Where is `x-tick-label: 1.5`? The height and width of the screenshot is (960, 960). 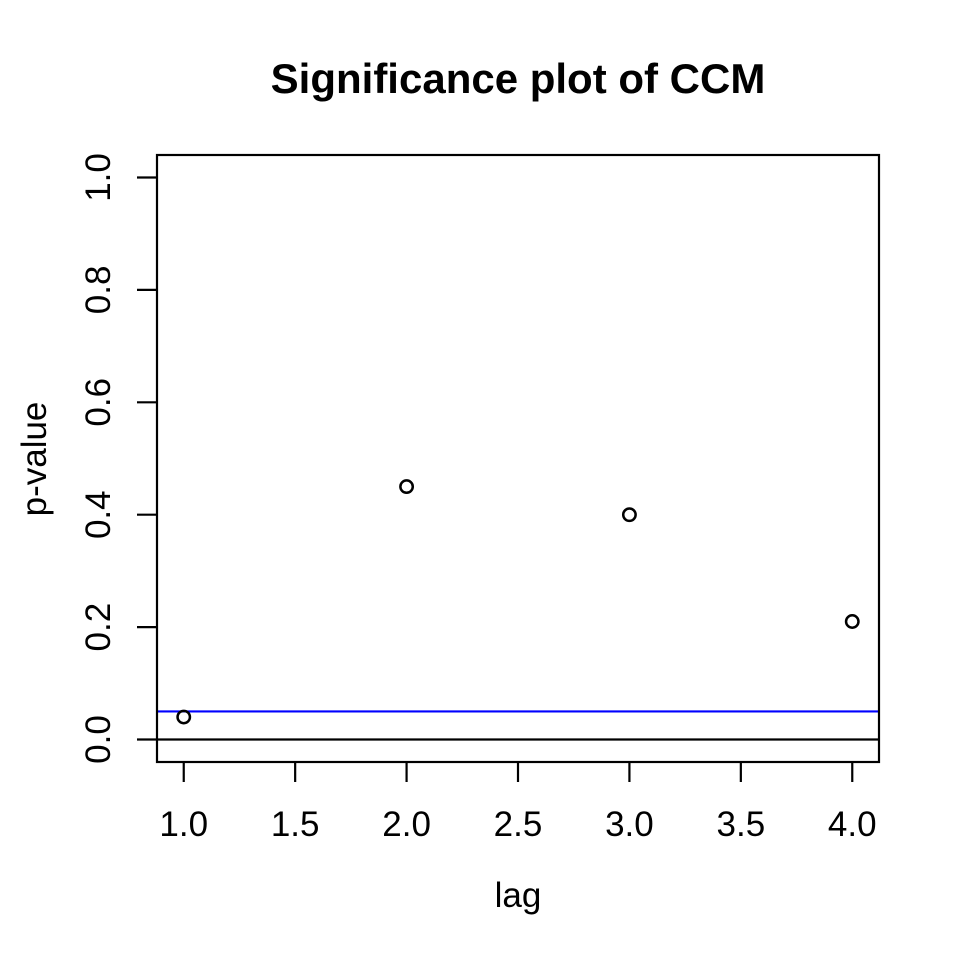 x-tick-label: 1.5 is located at coordinates (295, 824).